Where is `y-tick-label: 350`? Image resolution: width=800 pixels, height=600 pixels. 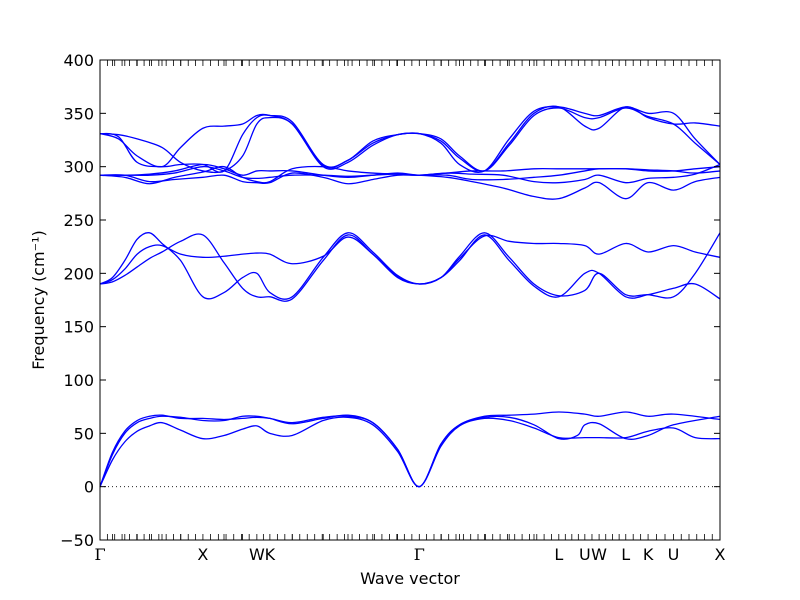 y-tick-label: 350 is located at coordinates (78, 113).